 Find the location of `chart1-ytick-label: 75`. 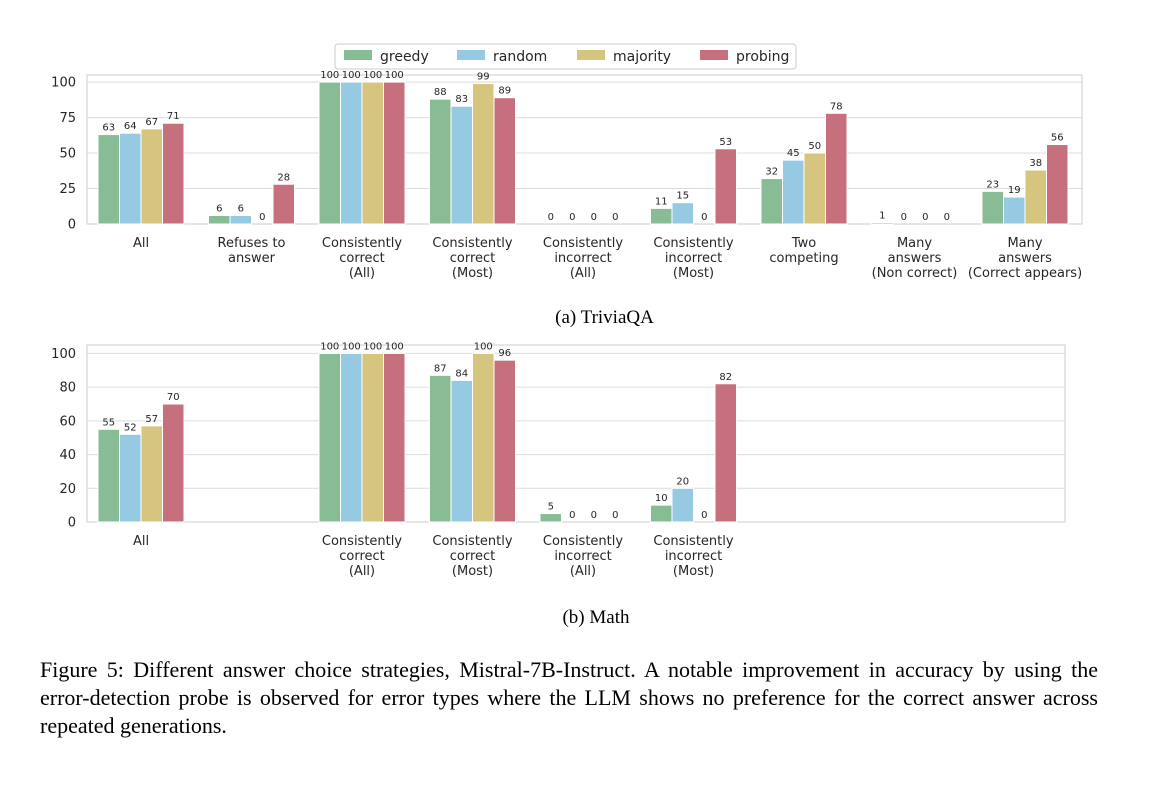

chart1-ytick-label: 75 is located at coordinates (67, 118).